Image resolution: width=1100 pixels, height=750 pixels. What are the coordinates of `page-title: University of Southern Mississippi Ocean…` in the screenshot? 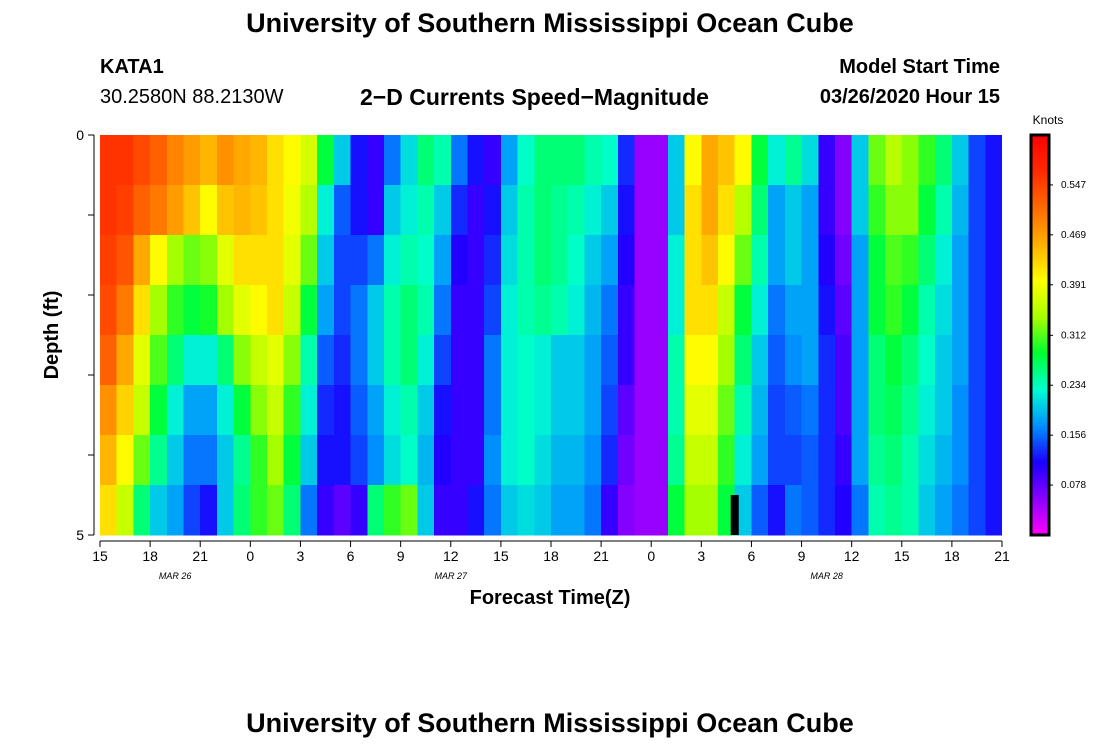 It's located at (550, 23).